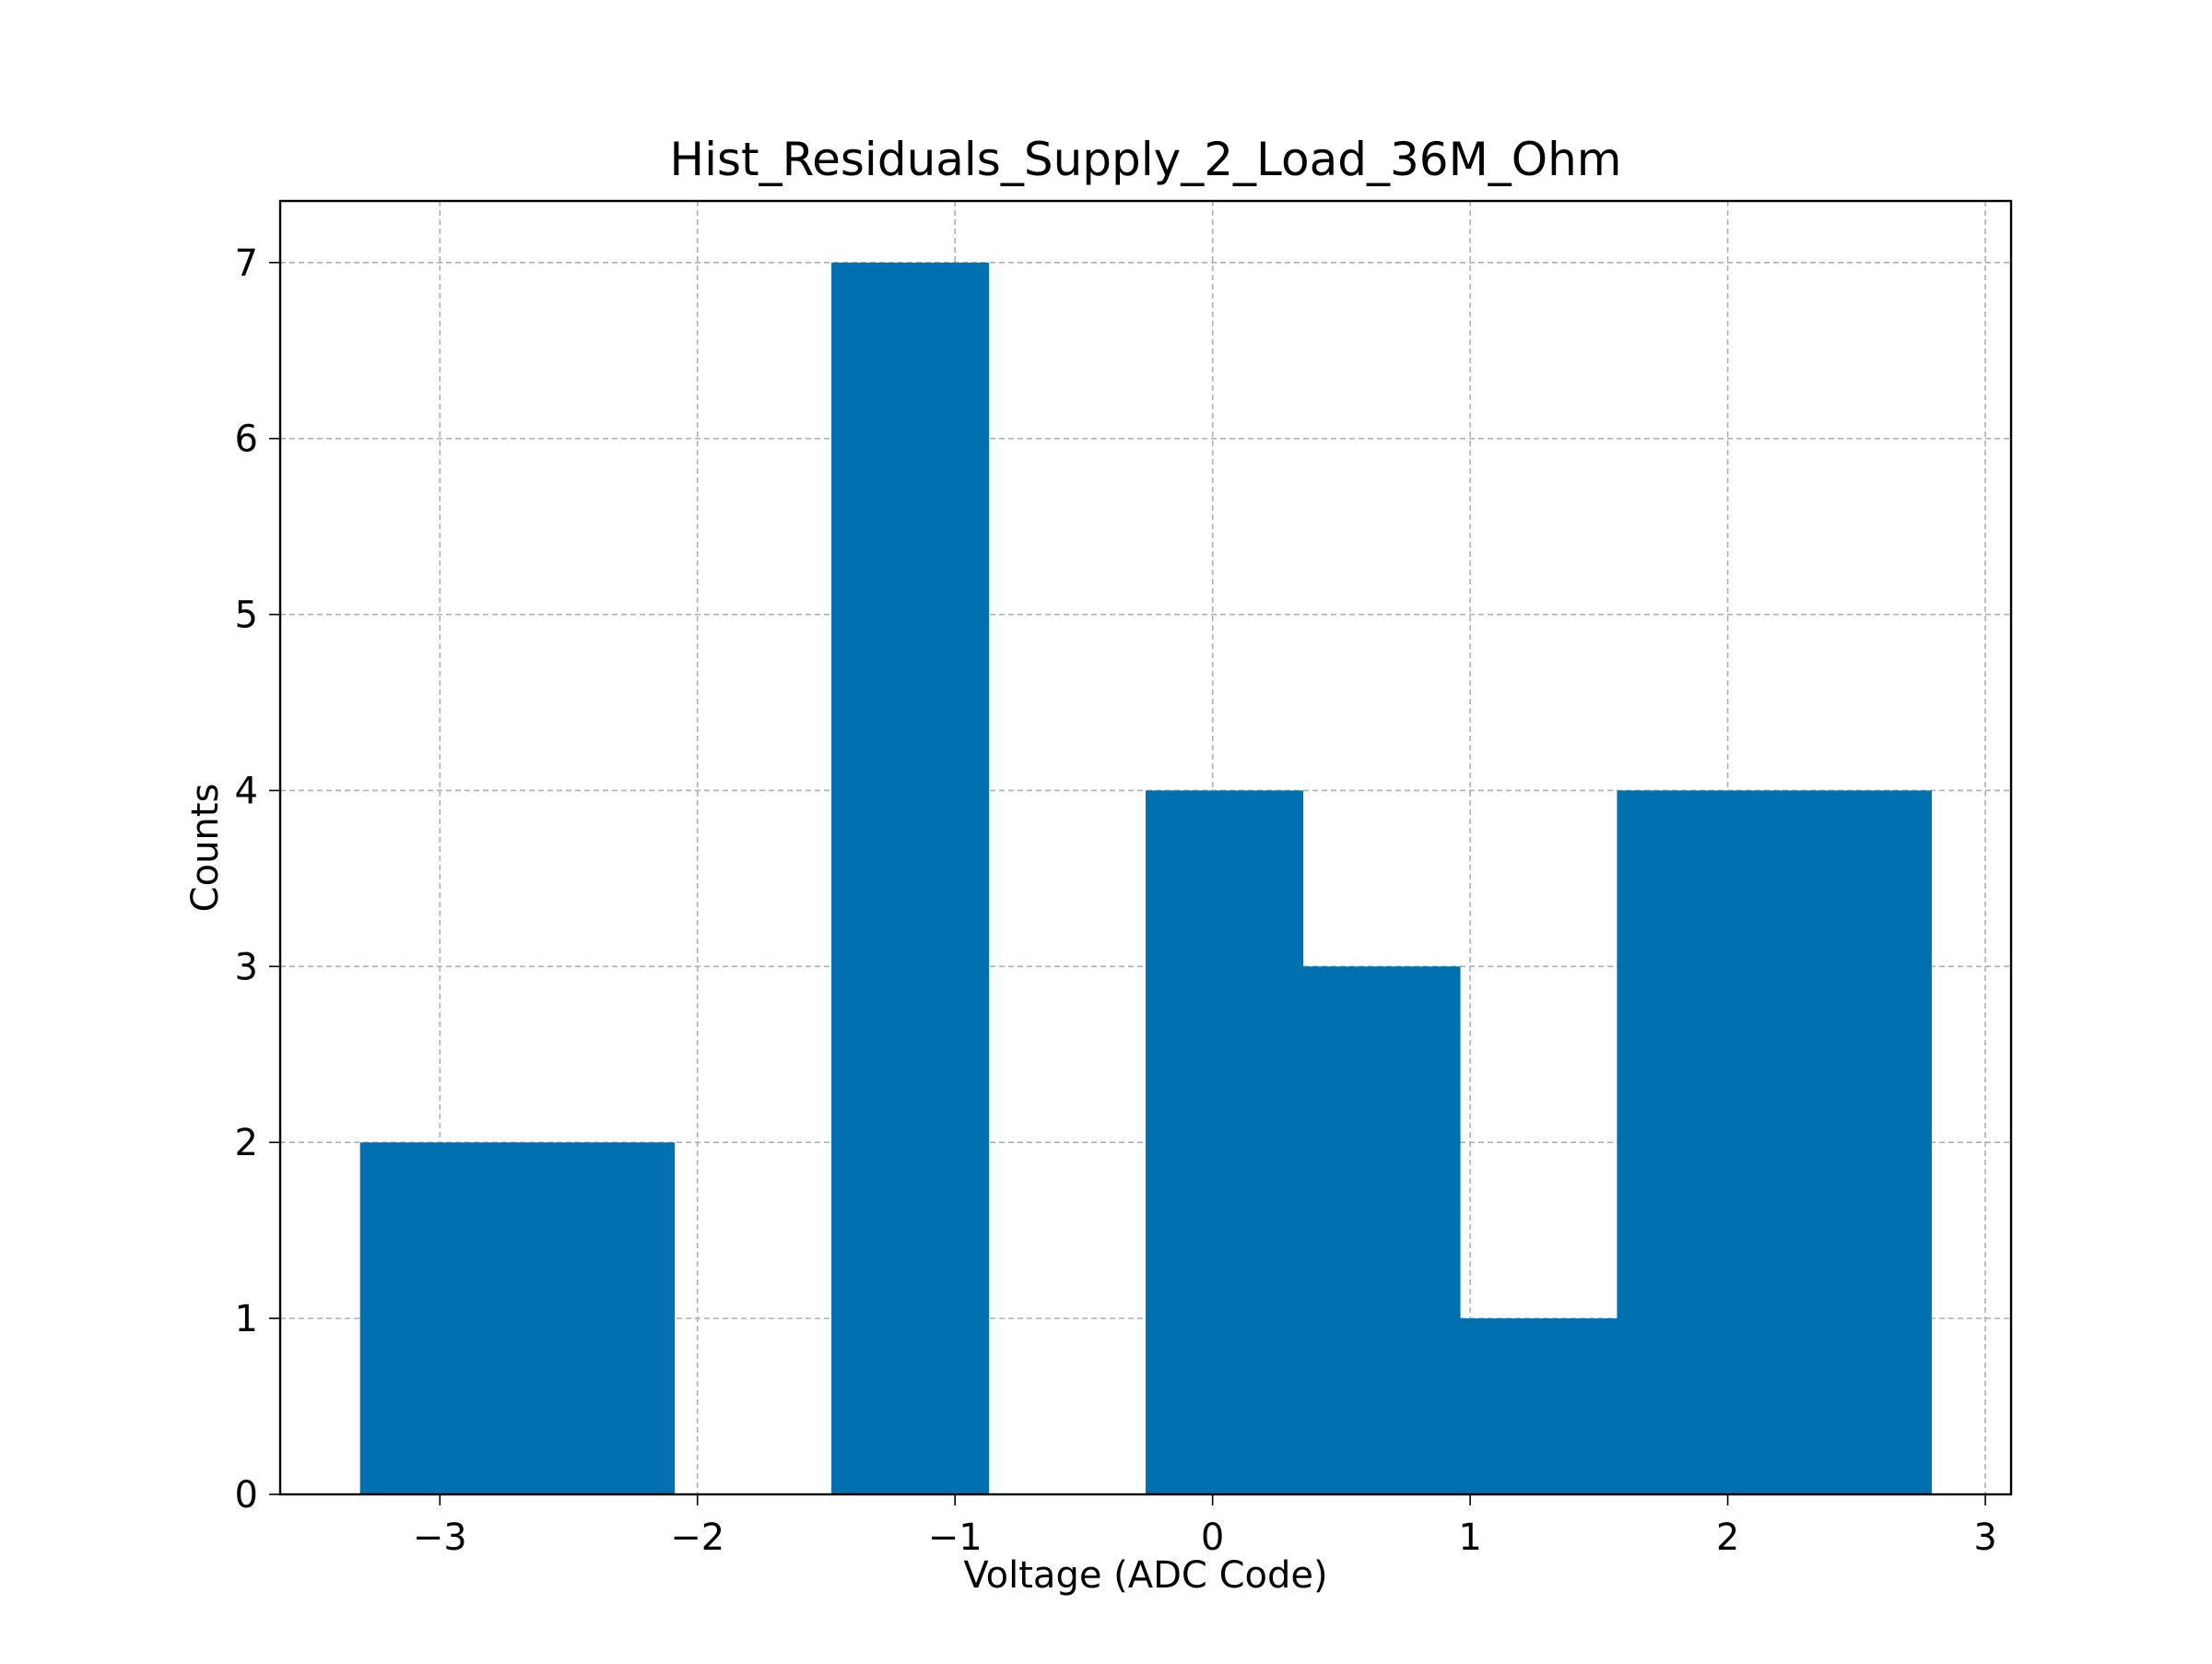 The width and height of the screenshot is (2212, 1664). Describe the element at coordinates (246, 1319) in the screenshot. I see `y-tick-label: 1` at that location.